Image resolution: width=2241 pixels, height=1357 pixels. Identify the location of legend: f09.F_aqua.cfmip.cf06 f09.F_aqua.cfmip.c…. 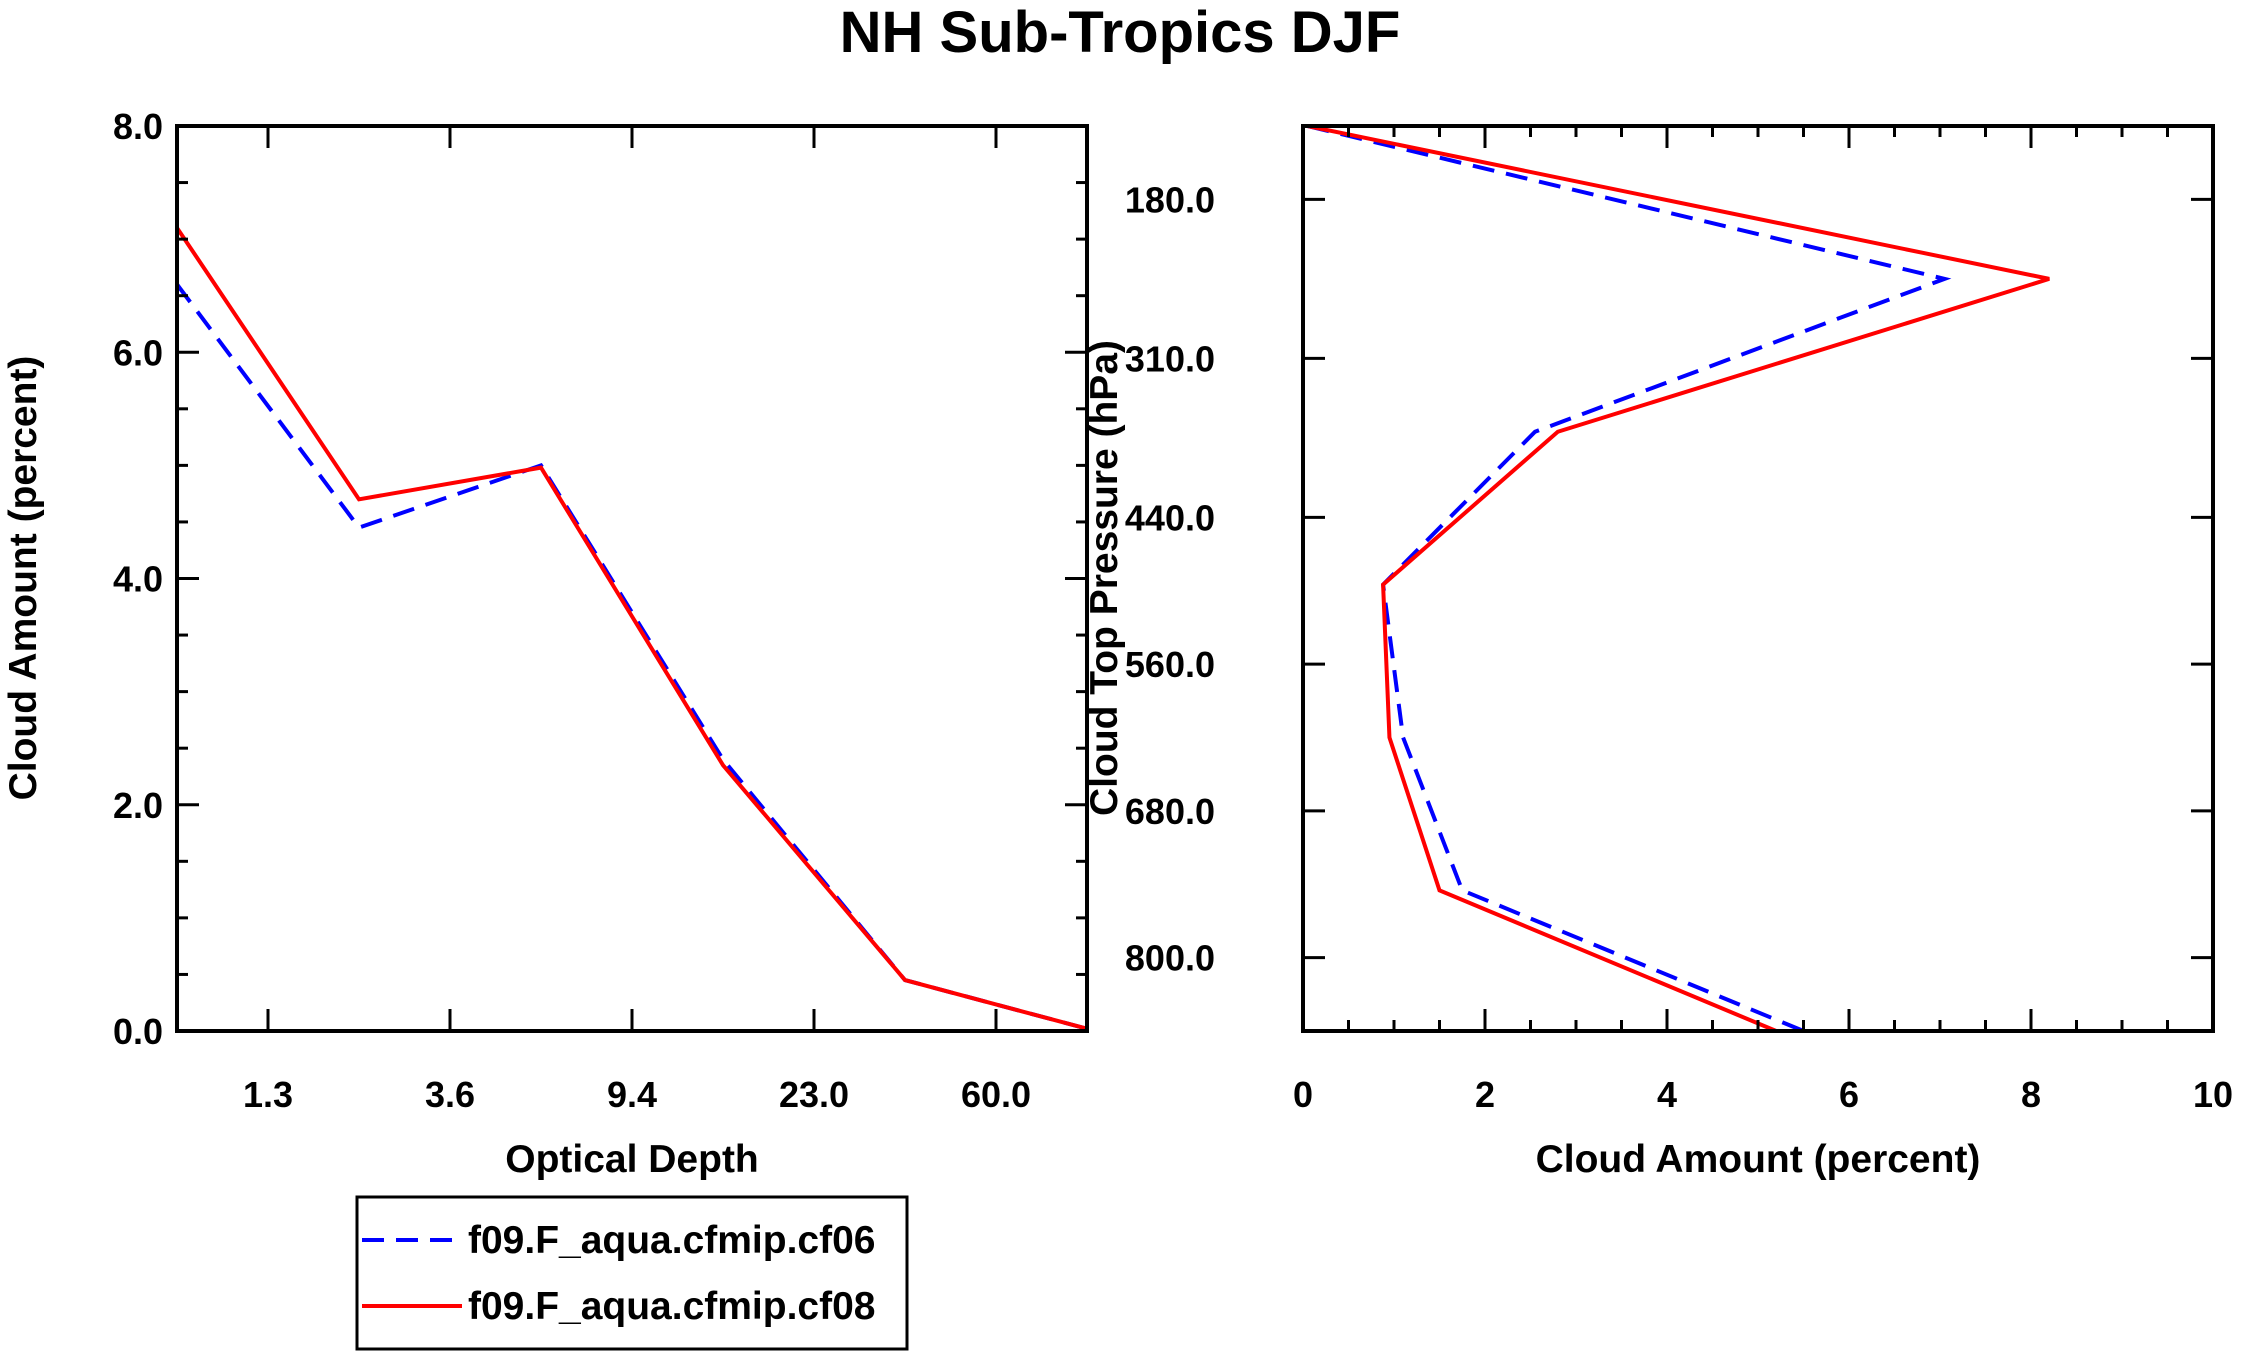
(632, 1273).